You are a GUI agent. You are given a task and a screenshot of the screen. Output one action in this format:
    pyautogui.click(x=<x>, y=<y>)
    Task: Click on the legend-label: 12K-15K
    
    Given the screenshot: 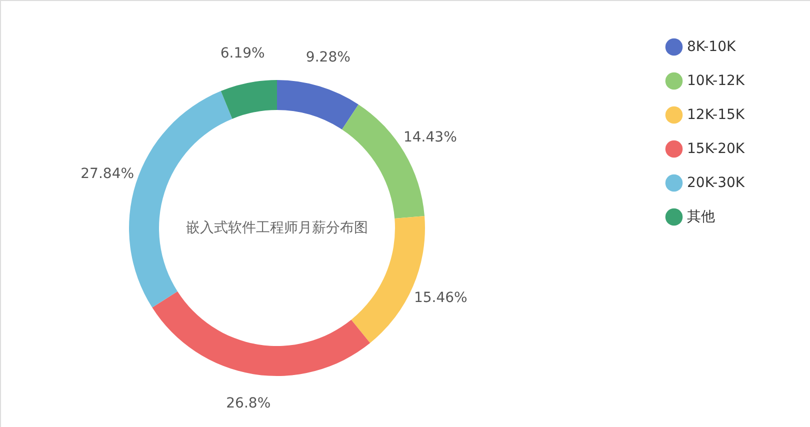 What is the action you would take?
    pyautogui.click(x=716, y=115)
    